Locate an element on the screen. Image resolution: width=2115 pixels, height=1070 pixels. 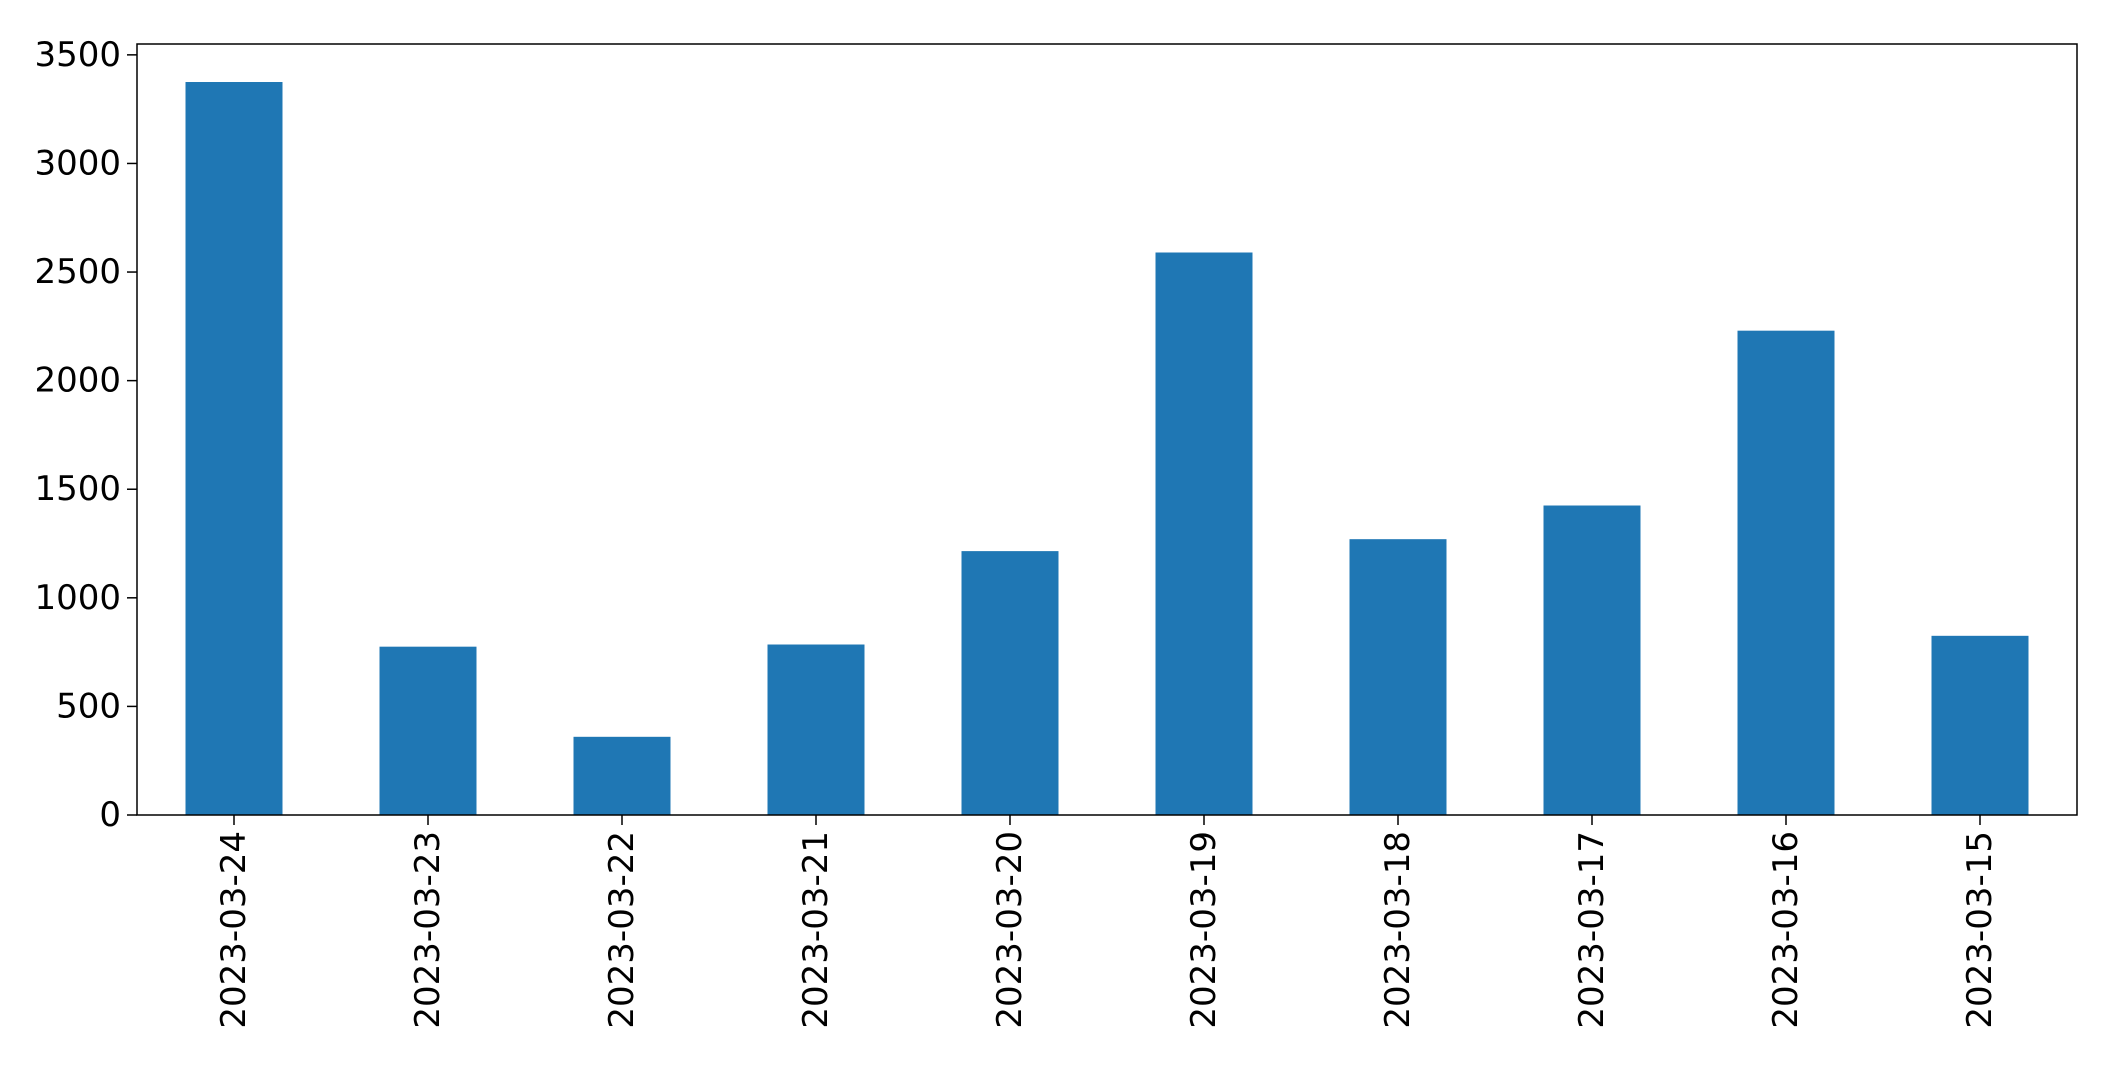
y-tick-label: 1000 is located at coordinates (77, 598).